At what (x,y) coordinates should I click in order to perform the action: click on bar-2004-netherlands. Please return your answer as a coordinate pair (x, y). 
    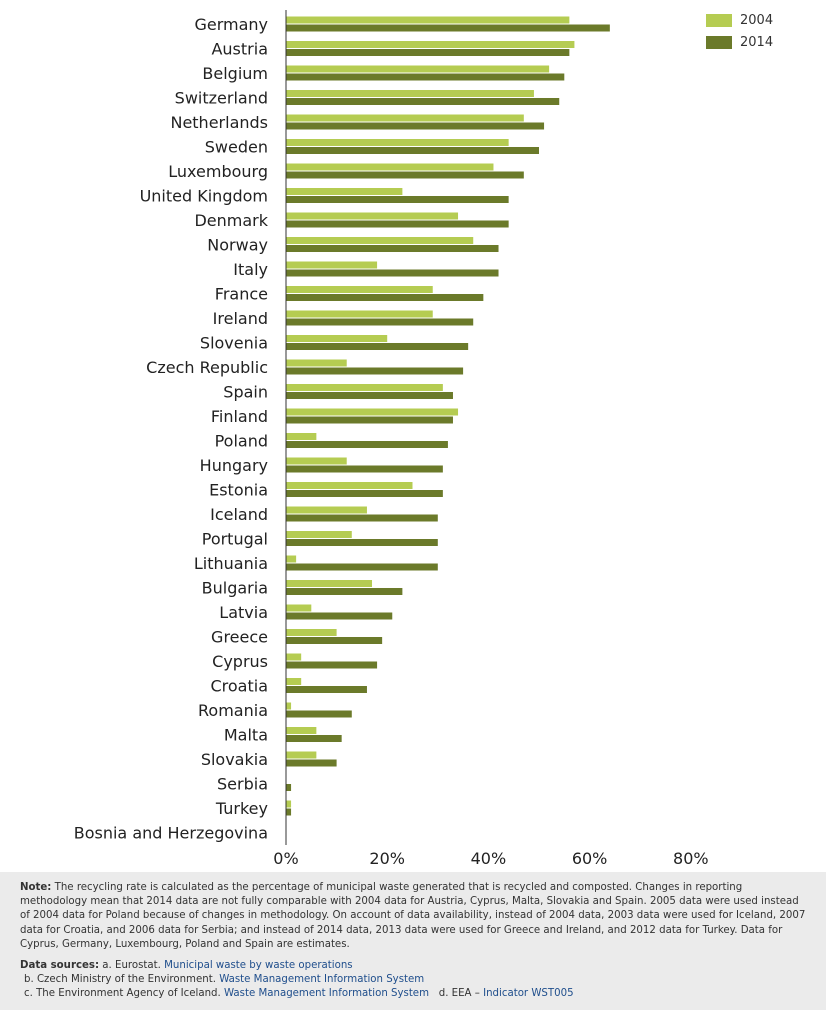
    Looking at the image, I should click on (405, 118).